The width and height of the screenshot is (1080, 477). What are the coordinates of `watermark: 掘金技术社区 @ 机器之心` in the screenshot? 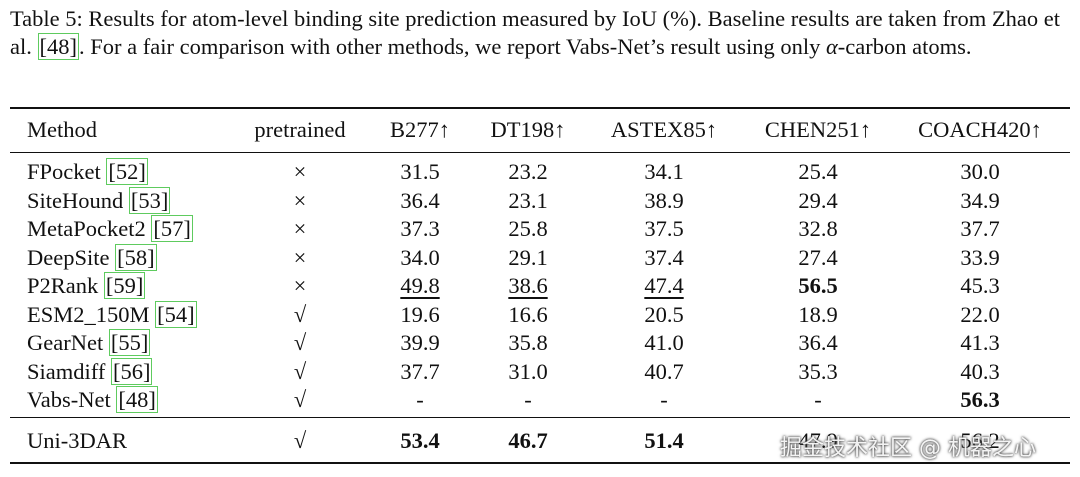 It's located at (908, 448).